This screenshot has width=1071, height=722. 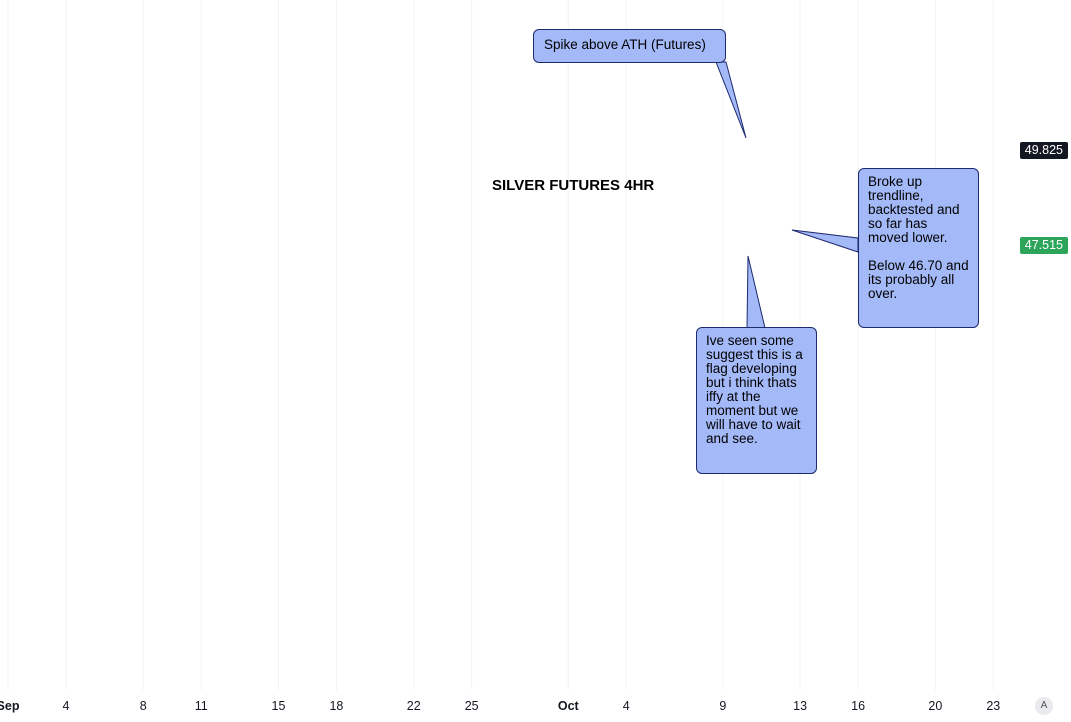 I want to click on auto-scale-button: A, so click(x=1044, y=706).